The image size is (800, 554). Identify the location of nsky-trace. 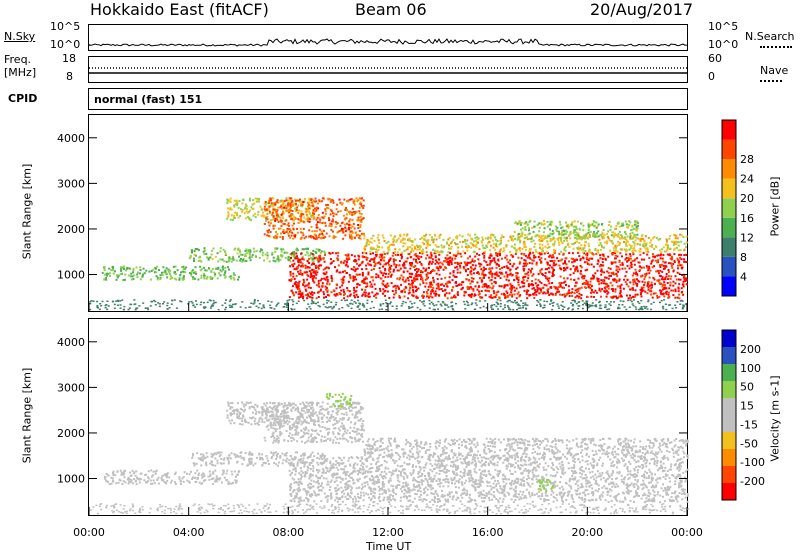
(388, 42).